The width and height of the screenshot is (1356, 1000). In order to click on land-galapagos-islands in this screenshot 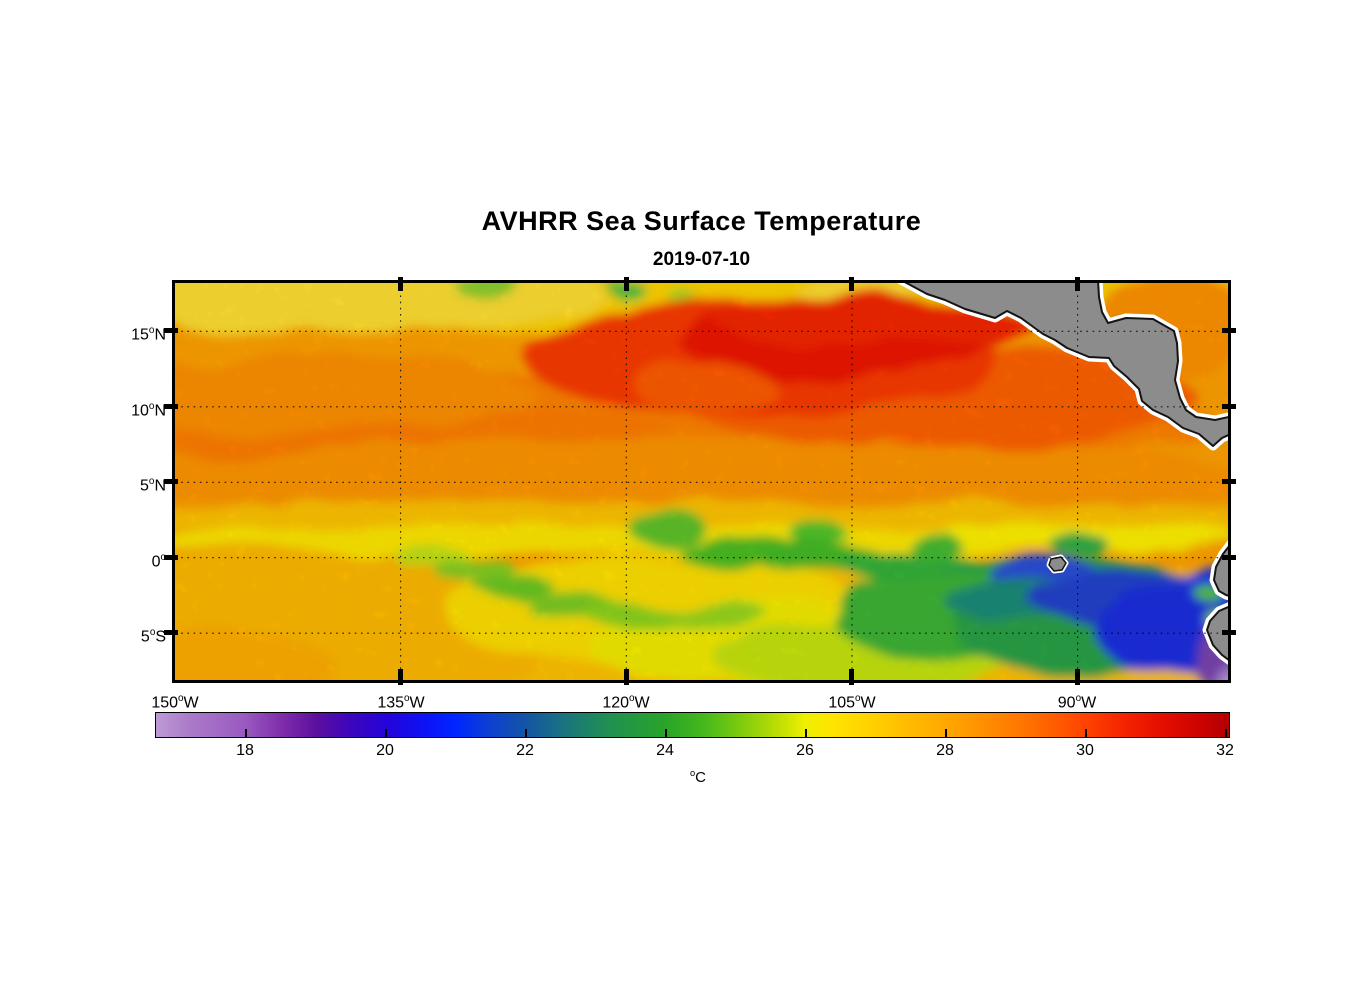, I will do `click(1057, 564)`.